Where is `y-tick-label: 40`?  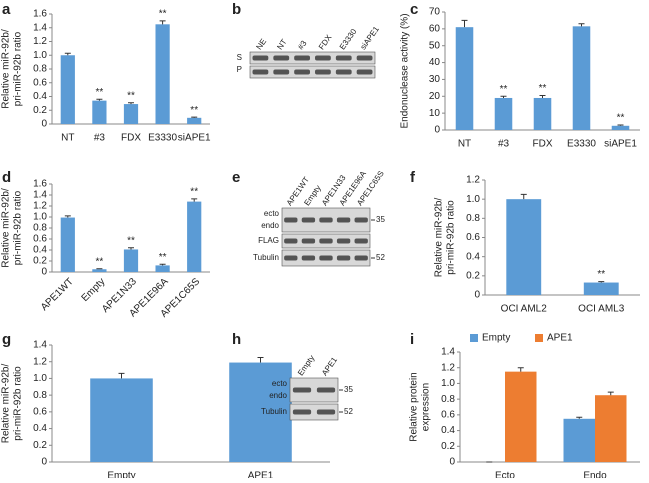
y-tick-label: 40 is located at coordinates (435, 62).